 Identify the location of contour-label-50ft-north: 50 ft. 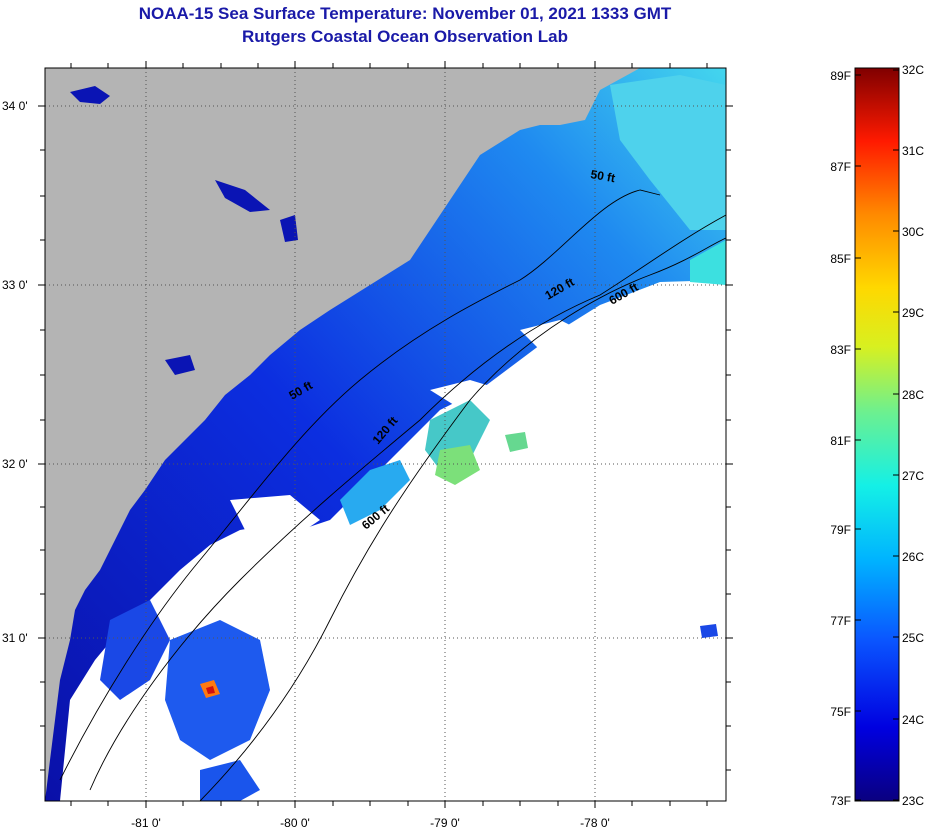
(602, 176).